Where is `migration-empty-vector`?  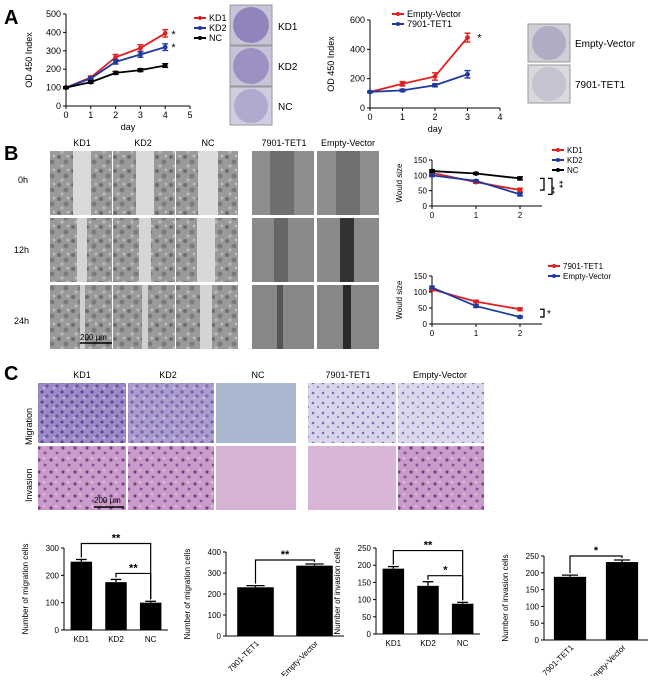
migration-empty-vector is located at coordinates (441, 413).